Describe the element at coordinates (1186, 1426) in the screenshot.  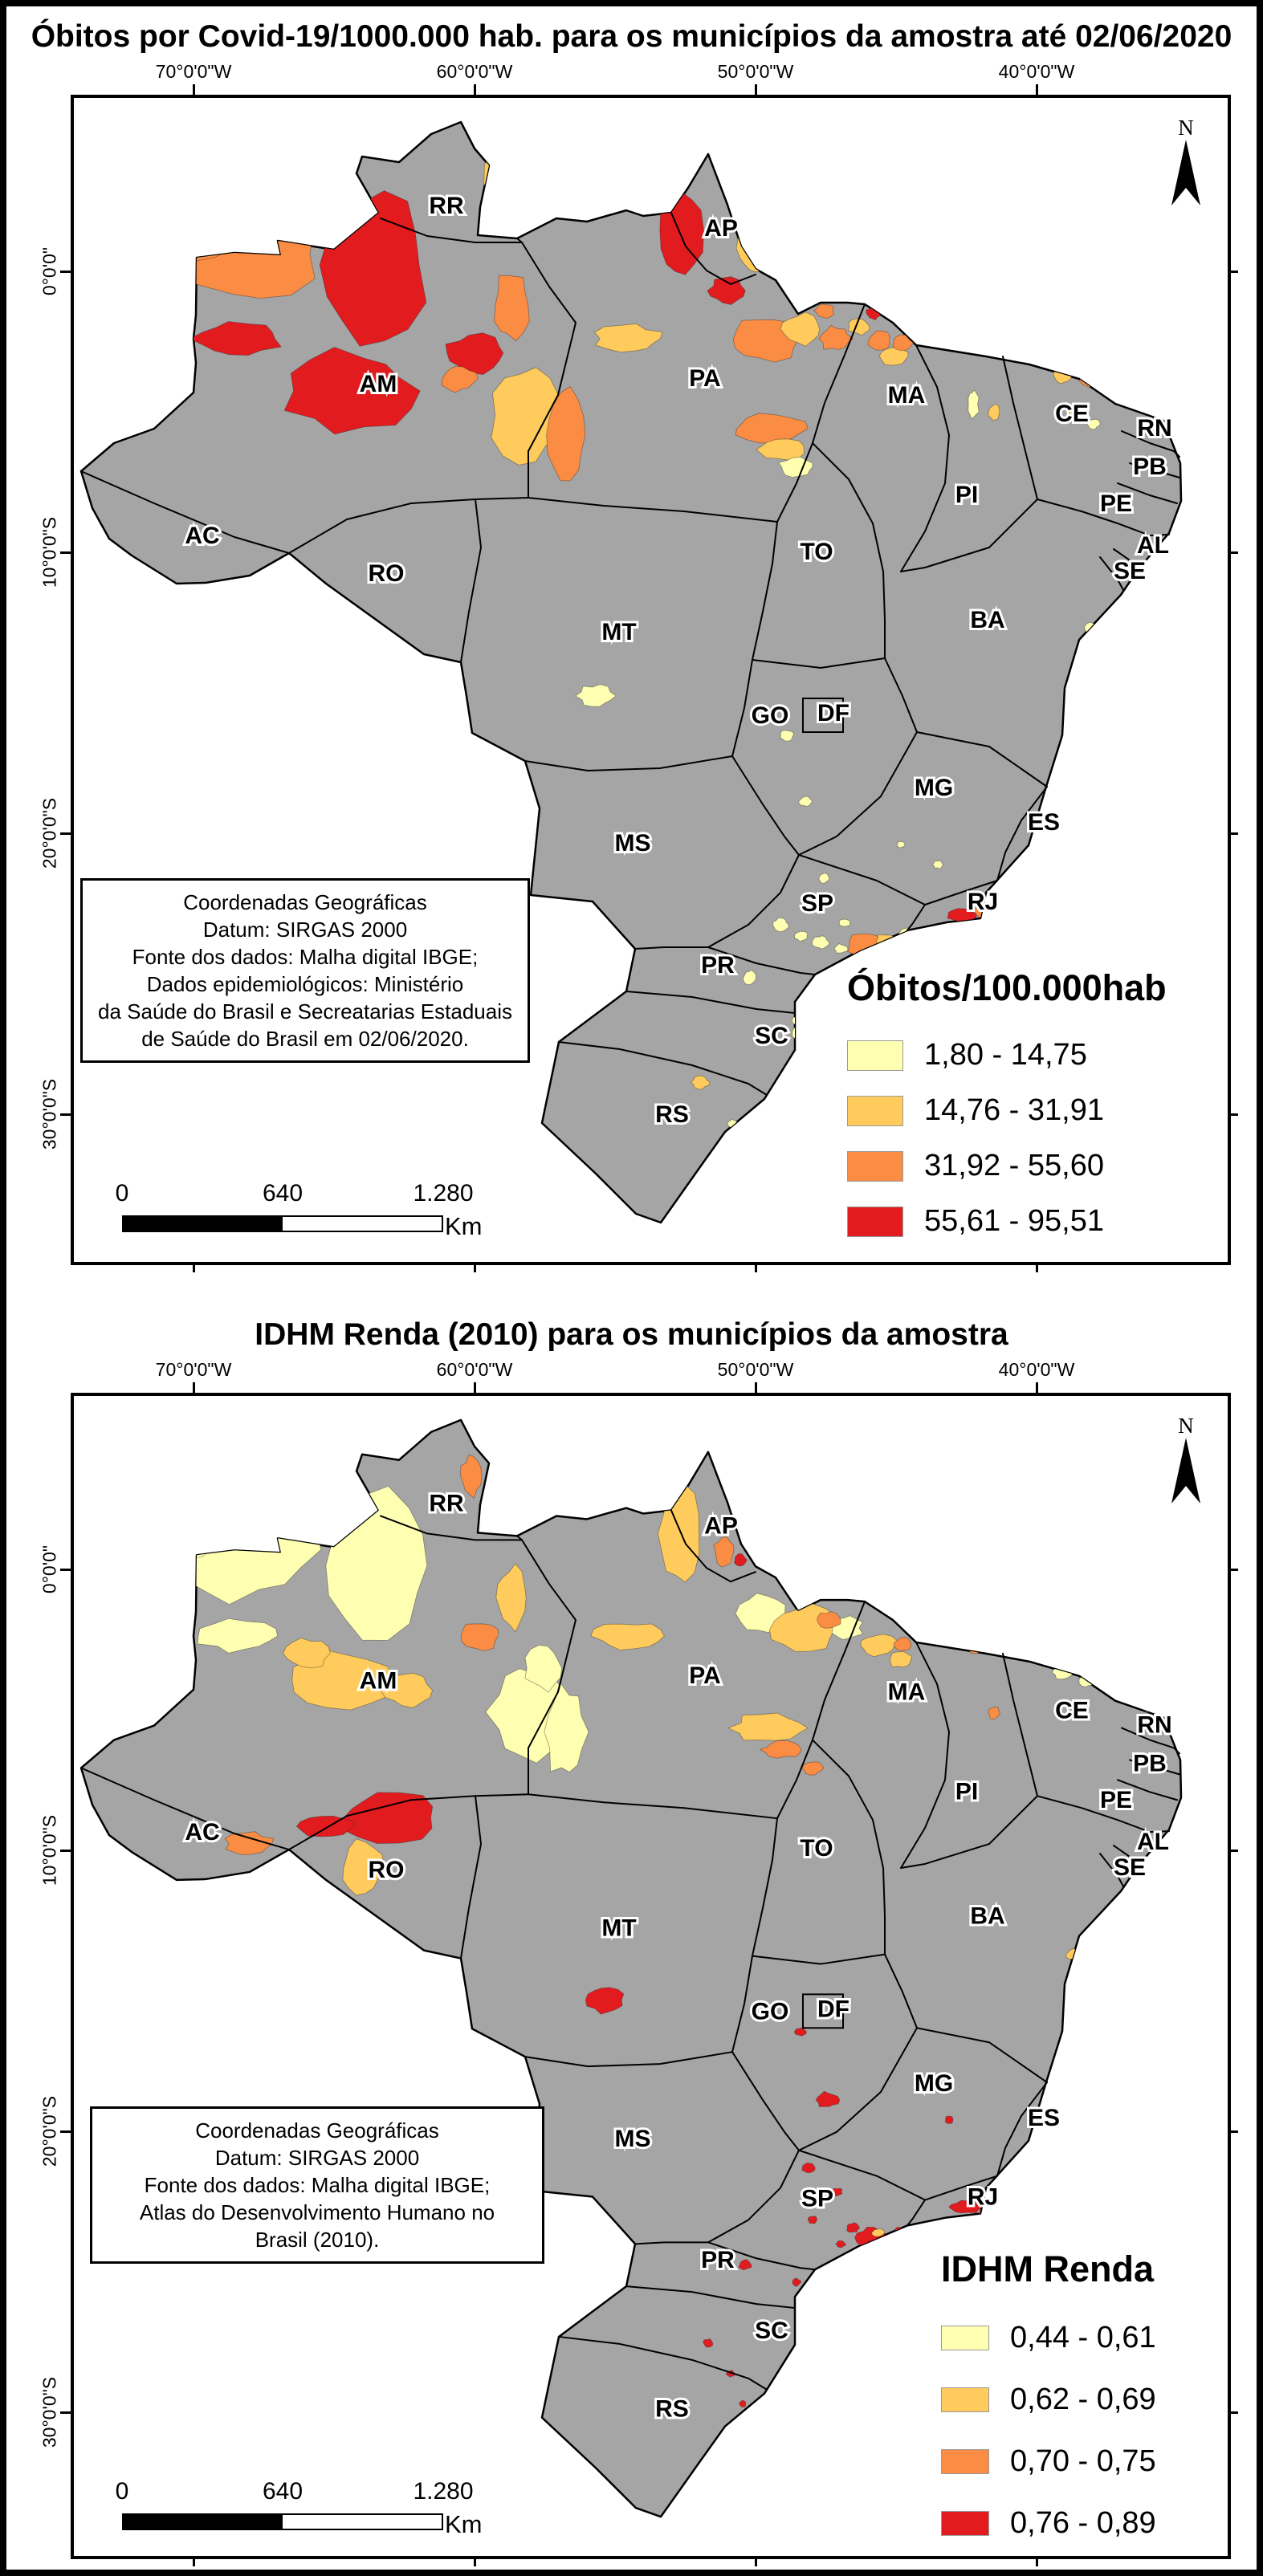
I see `north-label: N` at that location.